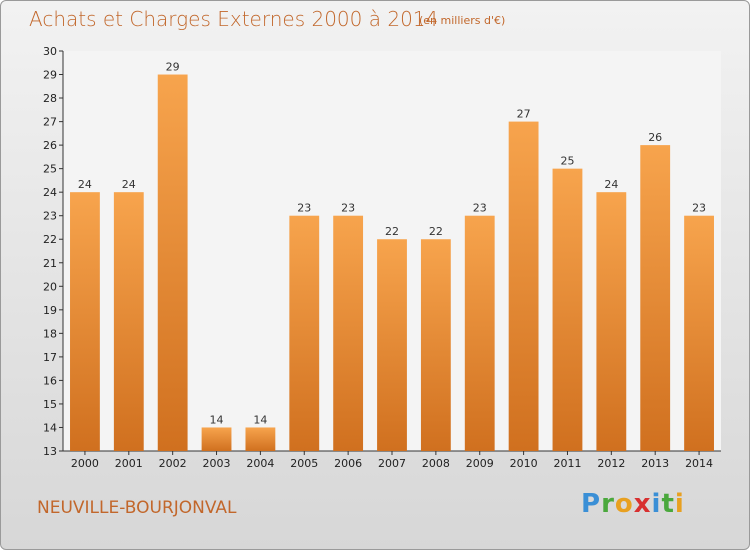 This screenshot has height=550, width=750. I want to click on y-tick-label: 24, so click(50, 192).